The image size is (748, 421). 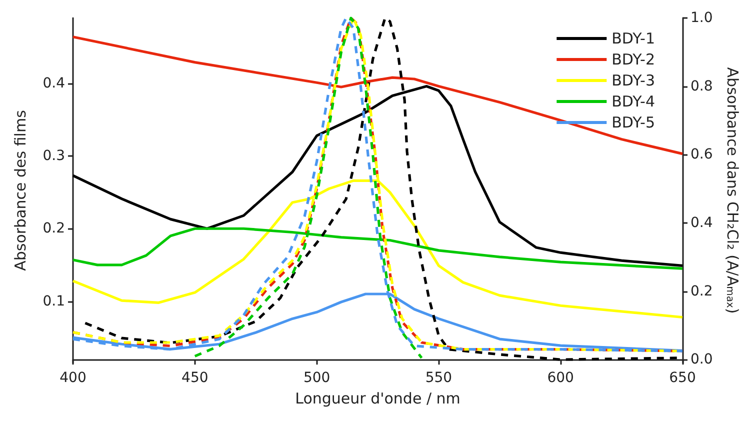 I want to click on y-tick-label: 0.4, so click(x=54, y=83).